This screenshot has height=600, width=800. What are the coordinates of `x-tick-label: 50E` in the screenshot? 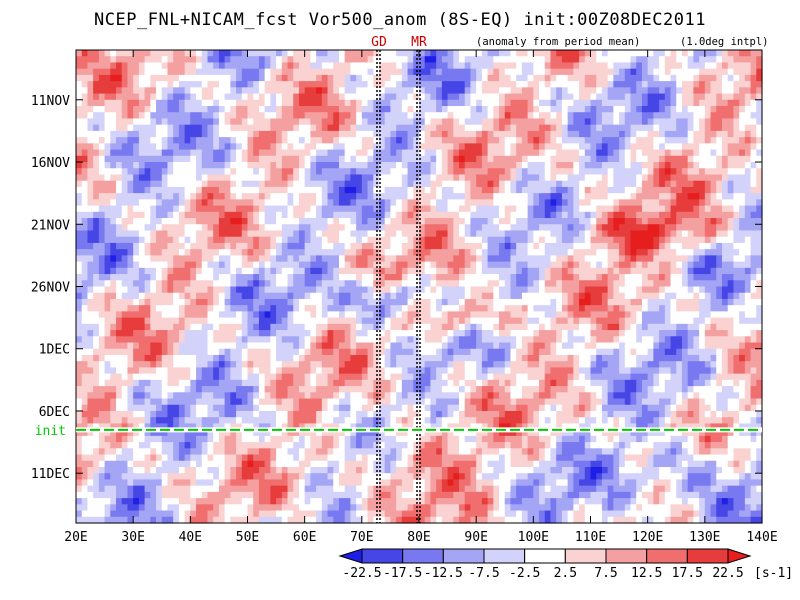 It's located at (247, 537).